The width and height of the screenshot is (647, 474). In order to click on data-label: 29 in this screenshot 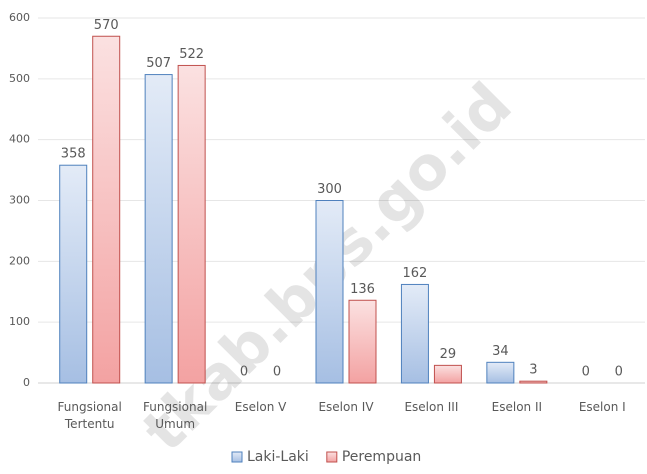, I will do `click(448, 354)`.